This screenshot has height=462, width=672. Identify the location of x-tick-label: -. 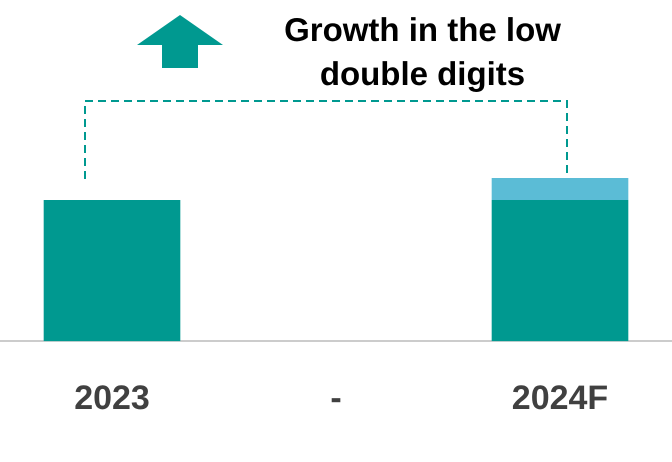
(336, 397).